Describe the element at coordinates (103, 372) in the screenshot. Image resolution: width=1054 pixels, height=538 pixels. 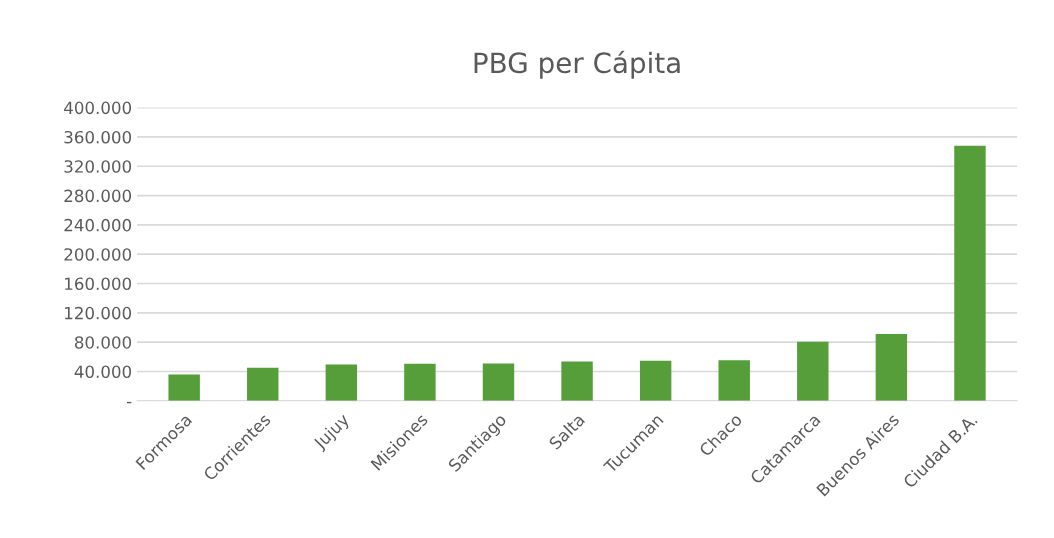
I see `y-tick-label: 40.000` at that location.